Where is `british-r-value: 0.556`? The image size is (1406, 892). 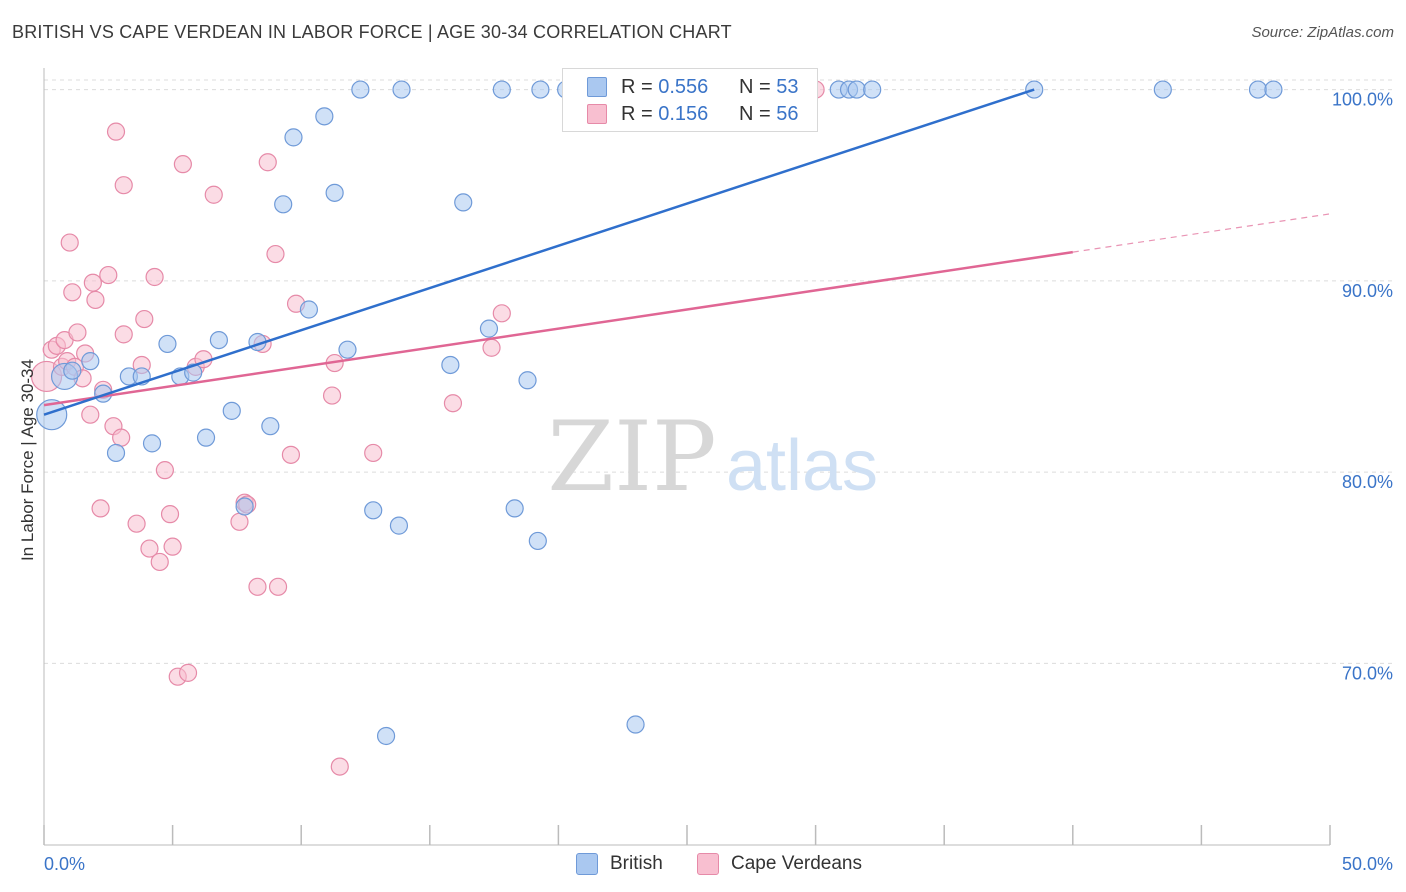
british-r-value: 0.556 is located at coordinates (683, 86).